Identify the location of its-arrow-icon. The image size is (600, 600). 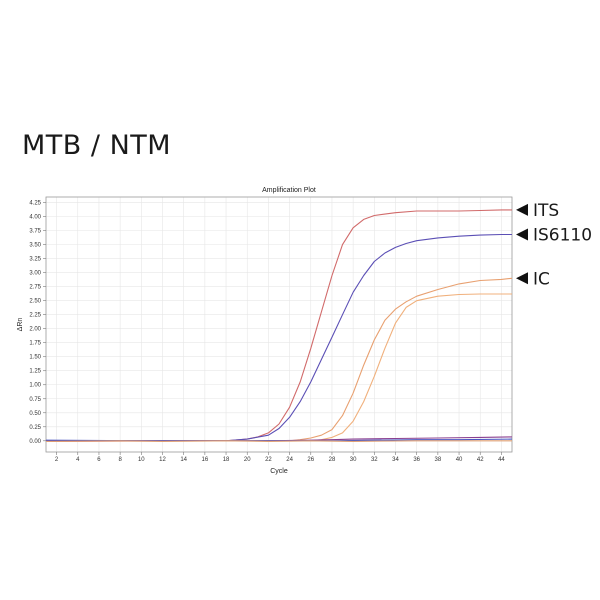
(522, 209).